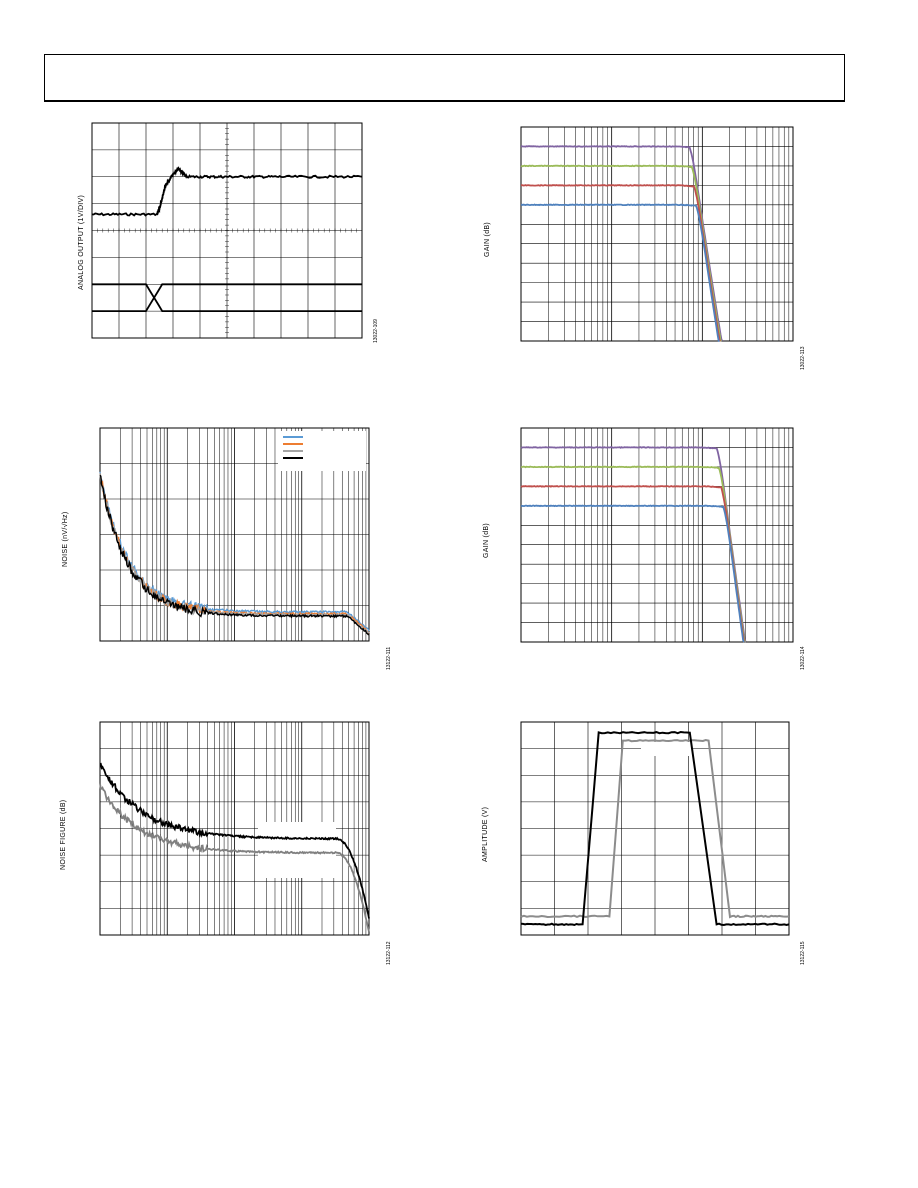  What do you see at coordinates (803, 358) in the screenshot?
I see `figure-id: 13022-113` at bounding box center [803, 358].